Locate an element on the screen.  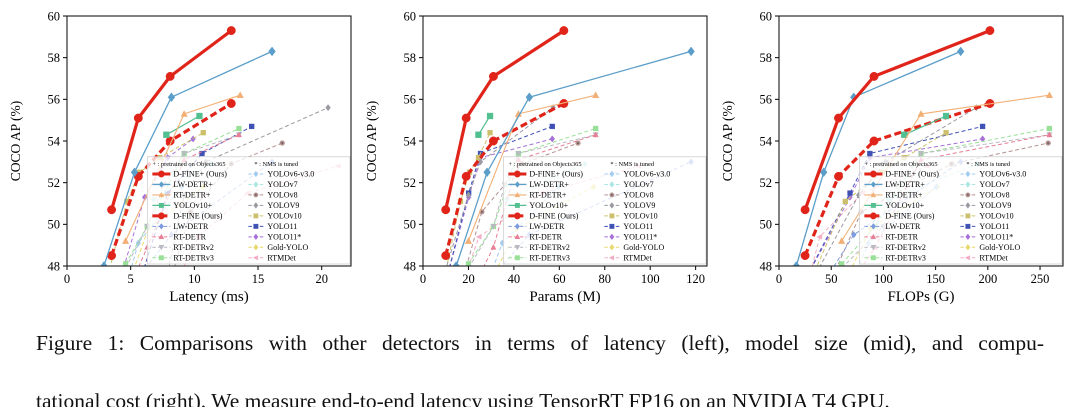
x-tick-label: 15 is located at coordinates (258, 279).